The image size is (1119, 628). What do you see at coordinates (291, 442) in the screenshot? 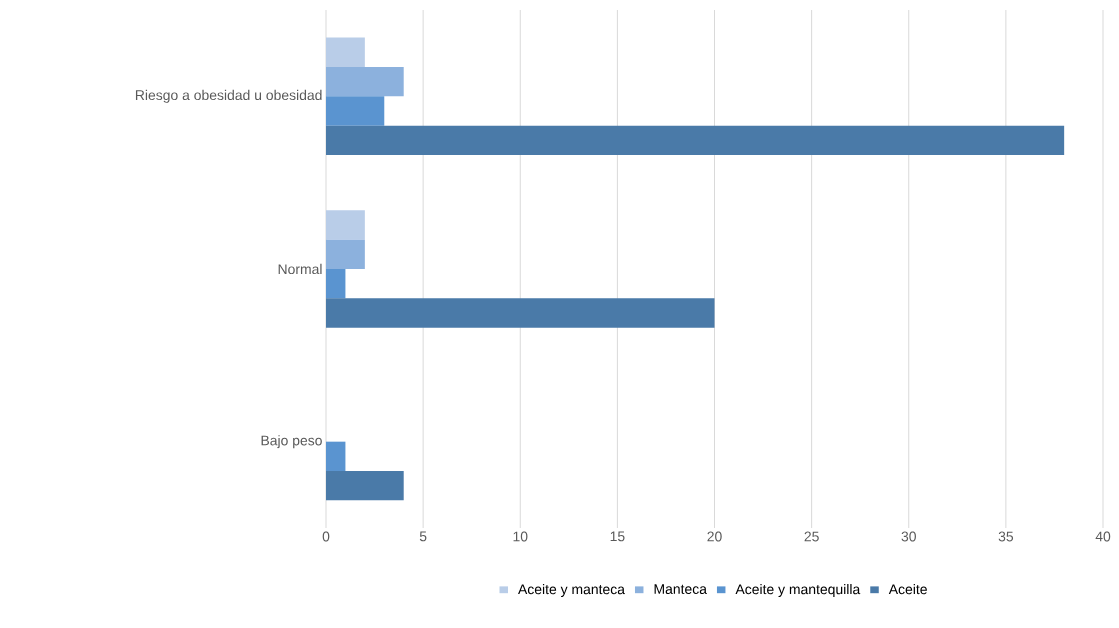
I see `y-tick-label: Bajo peso` at bounding box center [291, 442].